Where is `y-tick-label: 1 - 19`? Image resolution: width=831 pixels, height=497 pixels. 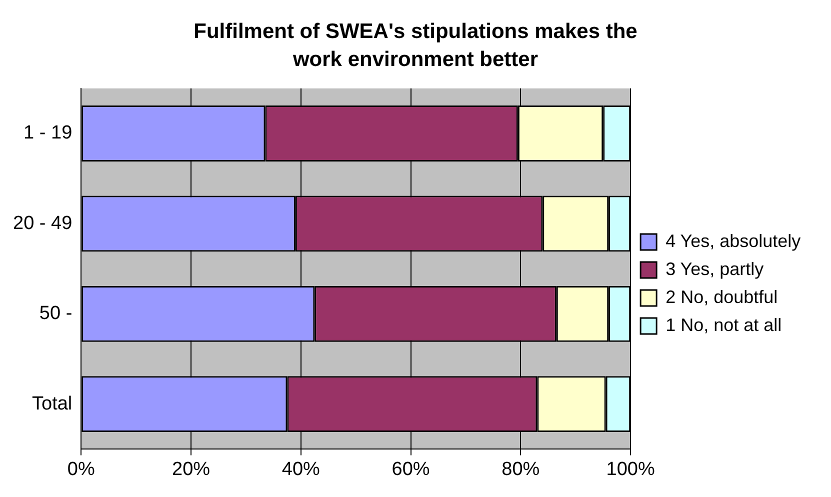
y-tick-label: 1 - 19 is located at coordinates (48, 133).